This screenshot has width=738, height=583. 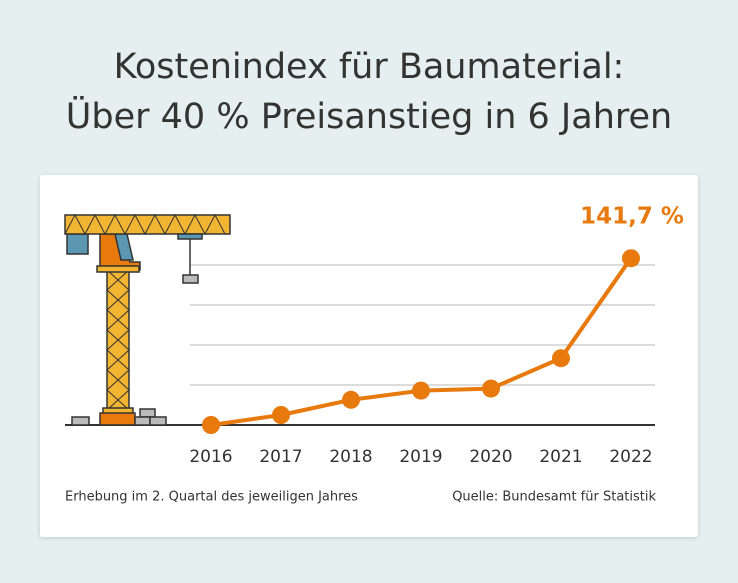 What do you see at coordinates (147, 319) in the screenshot?
I see `crane-illustration` at bounding box center [147, 319].